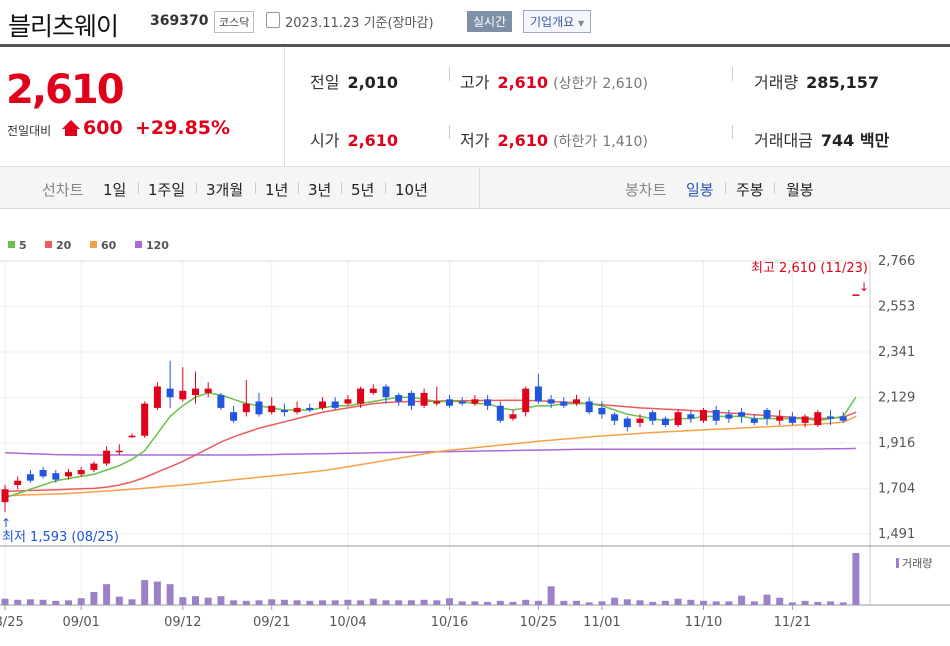 This screenshot has height=646, width=950. Describe the element at coordinates (225, 190) in the screenshot. I see `tab-period-3m: 3개월` at that location.